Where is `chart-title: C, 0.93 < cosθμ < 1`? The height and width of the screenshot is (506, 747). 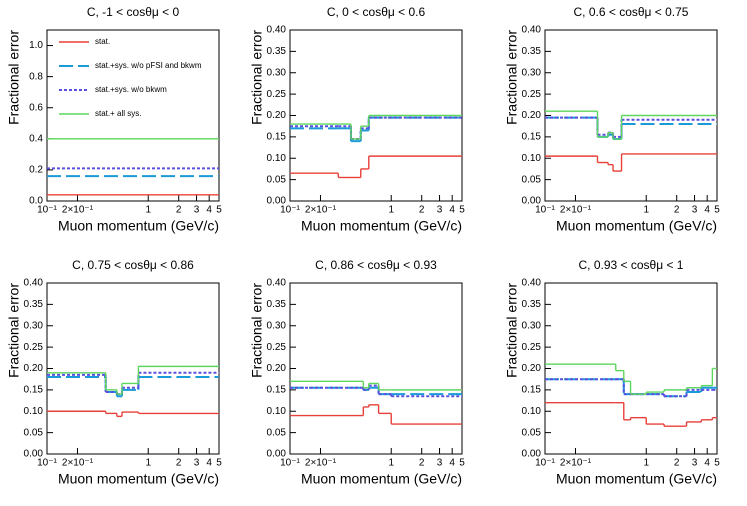
chart-title: C, 0.93 < cosθμ < 1 is located at coordinates (631, 265).